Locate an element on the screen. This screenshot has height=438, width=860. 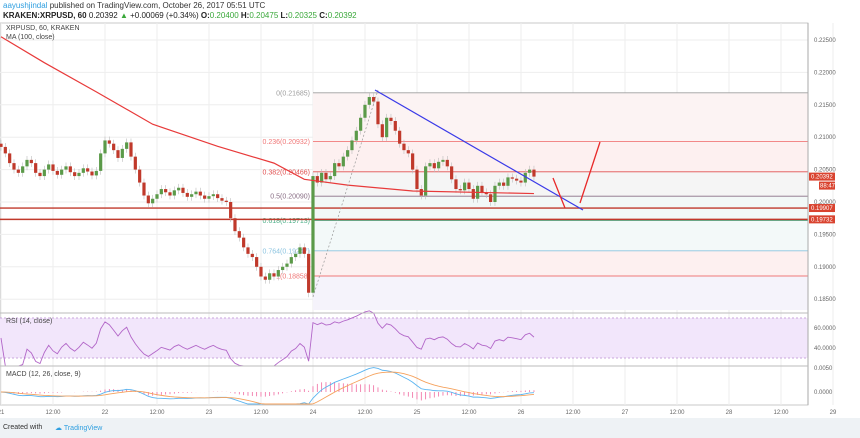
tradingview-cloud-icon: ☁ is located at coordinates (58, 428).